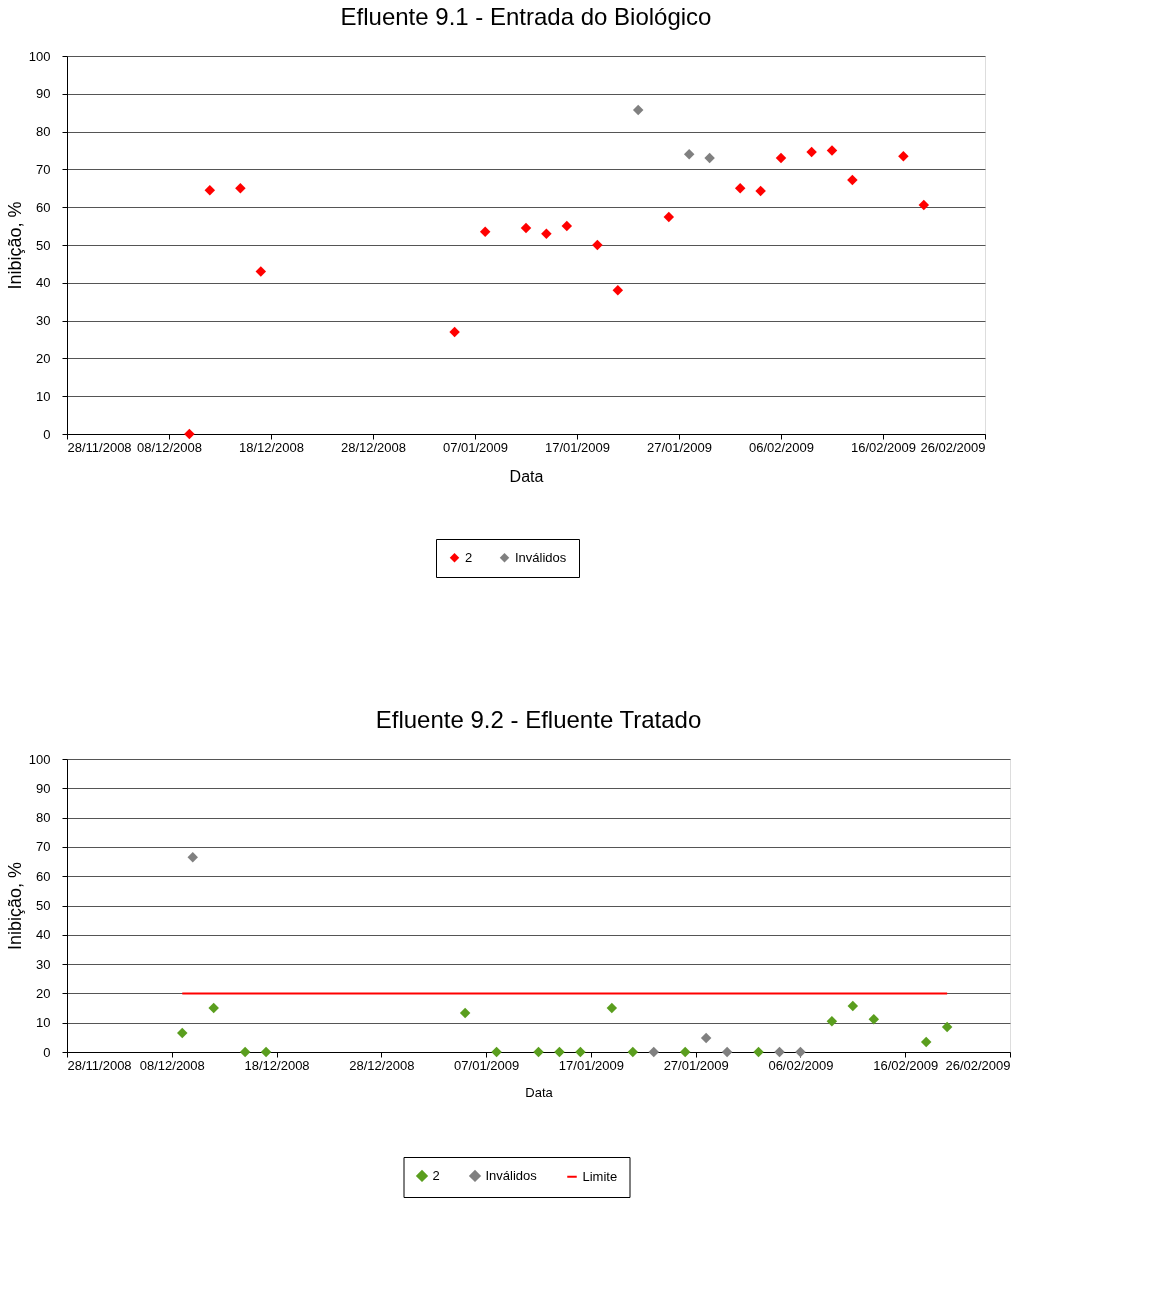  What do you see at coordinates (600, 1176) in the screenshot?
I see `legend-label: Limite` at bounding box center [600, 1176].